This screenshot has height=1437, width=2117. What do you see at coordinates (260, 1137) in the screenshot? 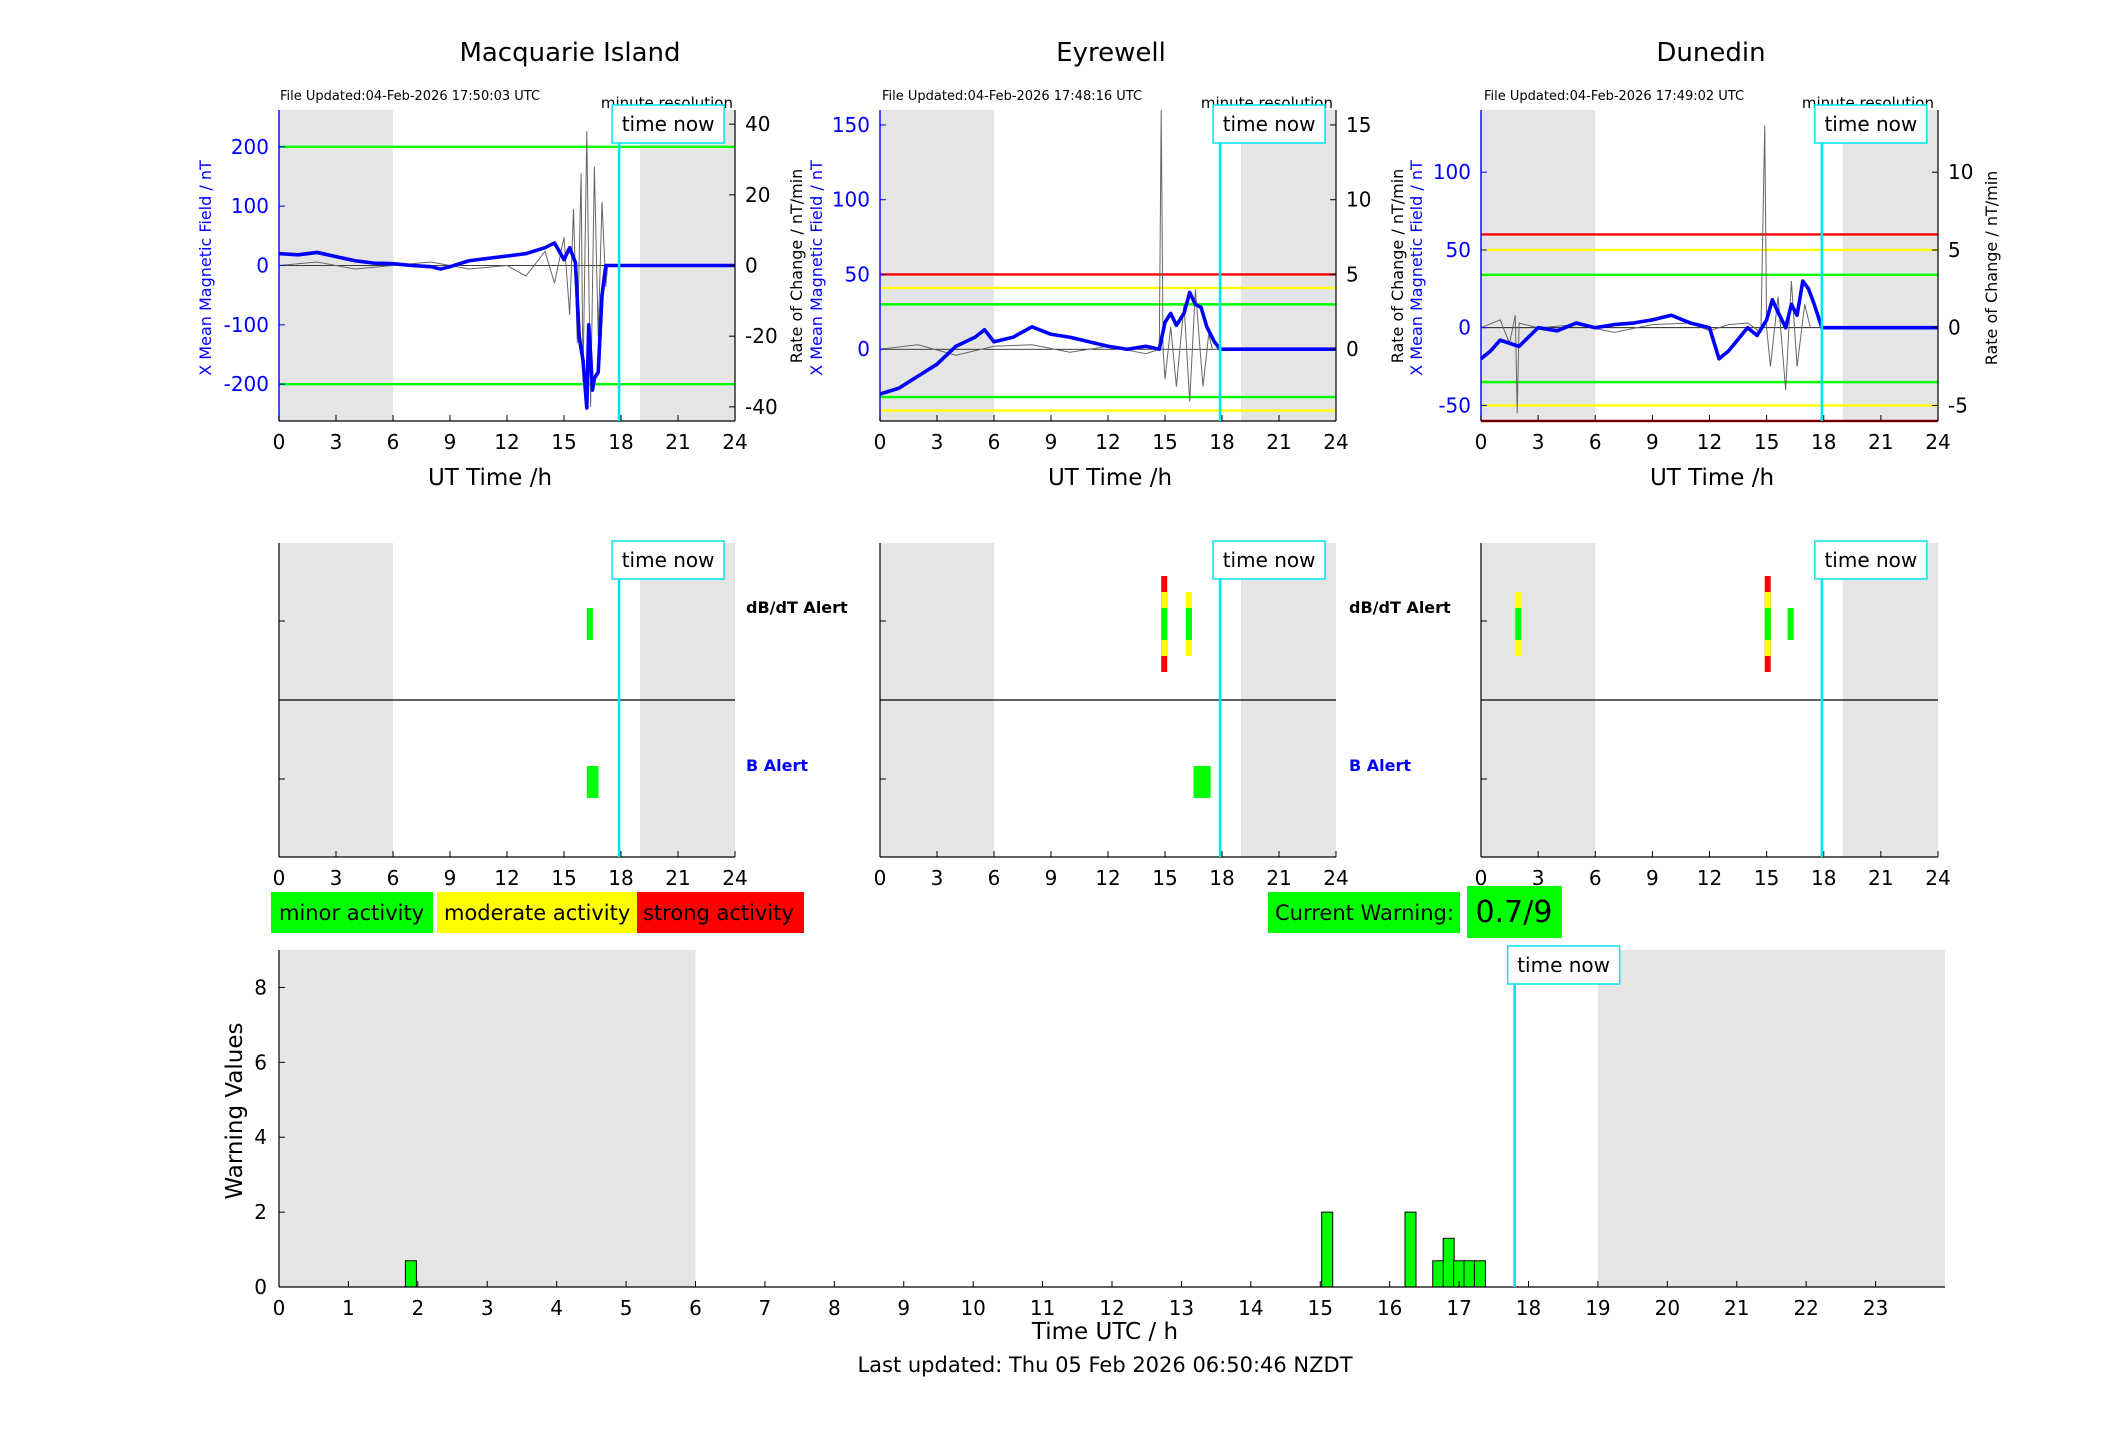
I see `y-tick-label: 4` at bounding box center [260, 1137].